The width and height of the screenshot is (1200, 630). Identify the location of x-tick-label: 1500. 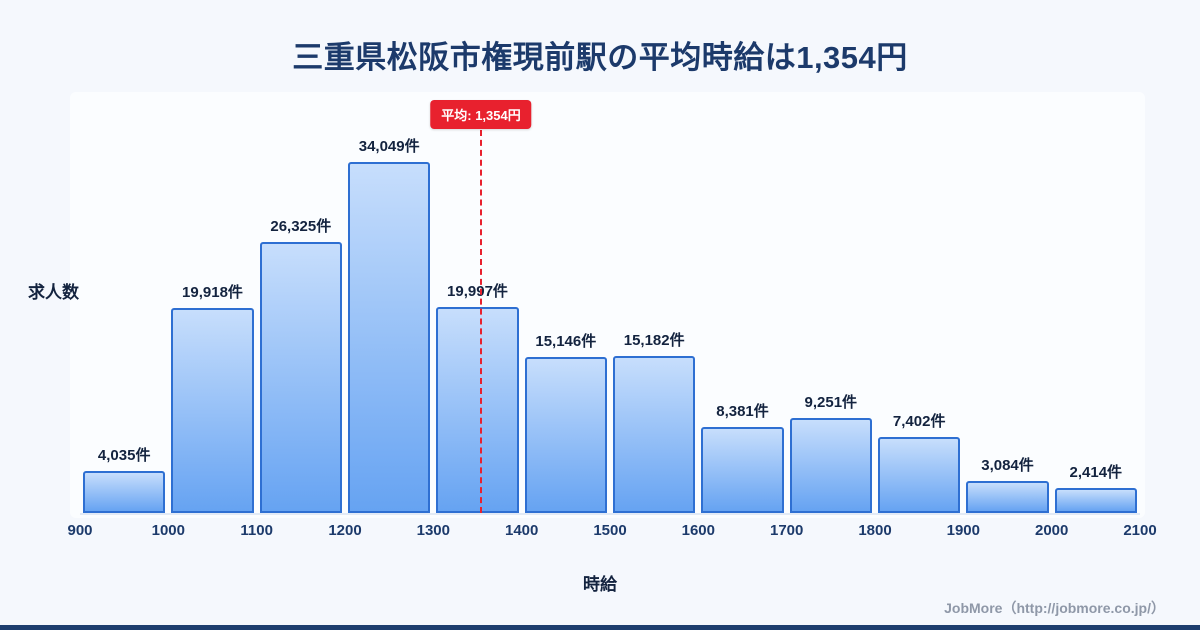
(610, 530).